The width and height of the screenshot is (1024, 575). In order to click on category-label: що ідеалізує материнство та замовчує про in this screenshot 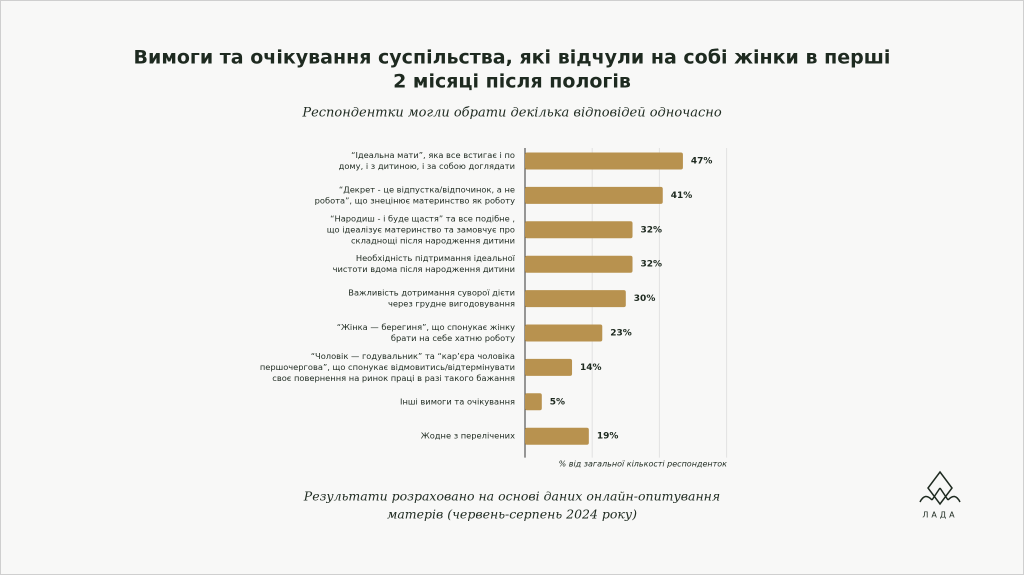, I will do `click(421, 229)`.